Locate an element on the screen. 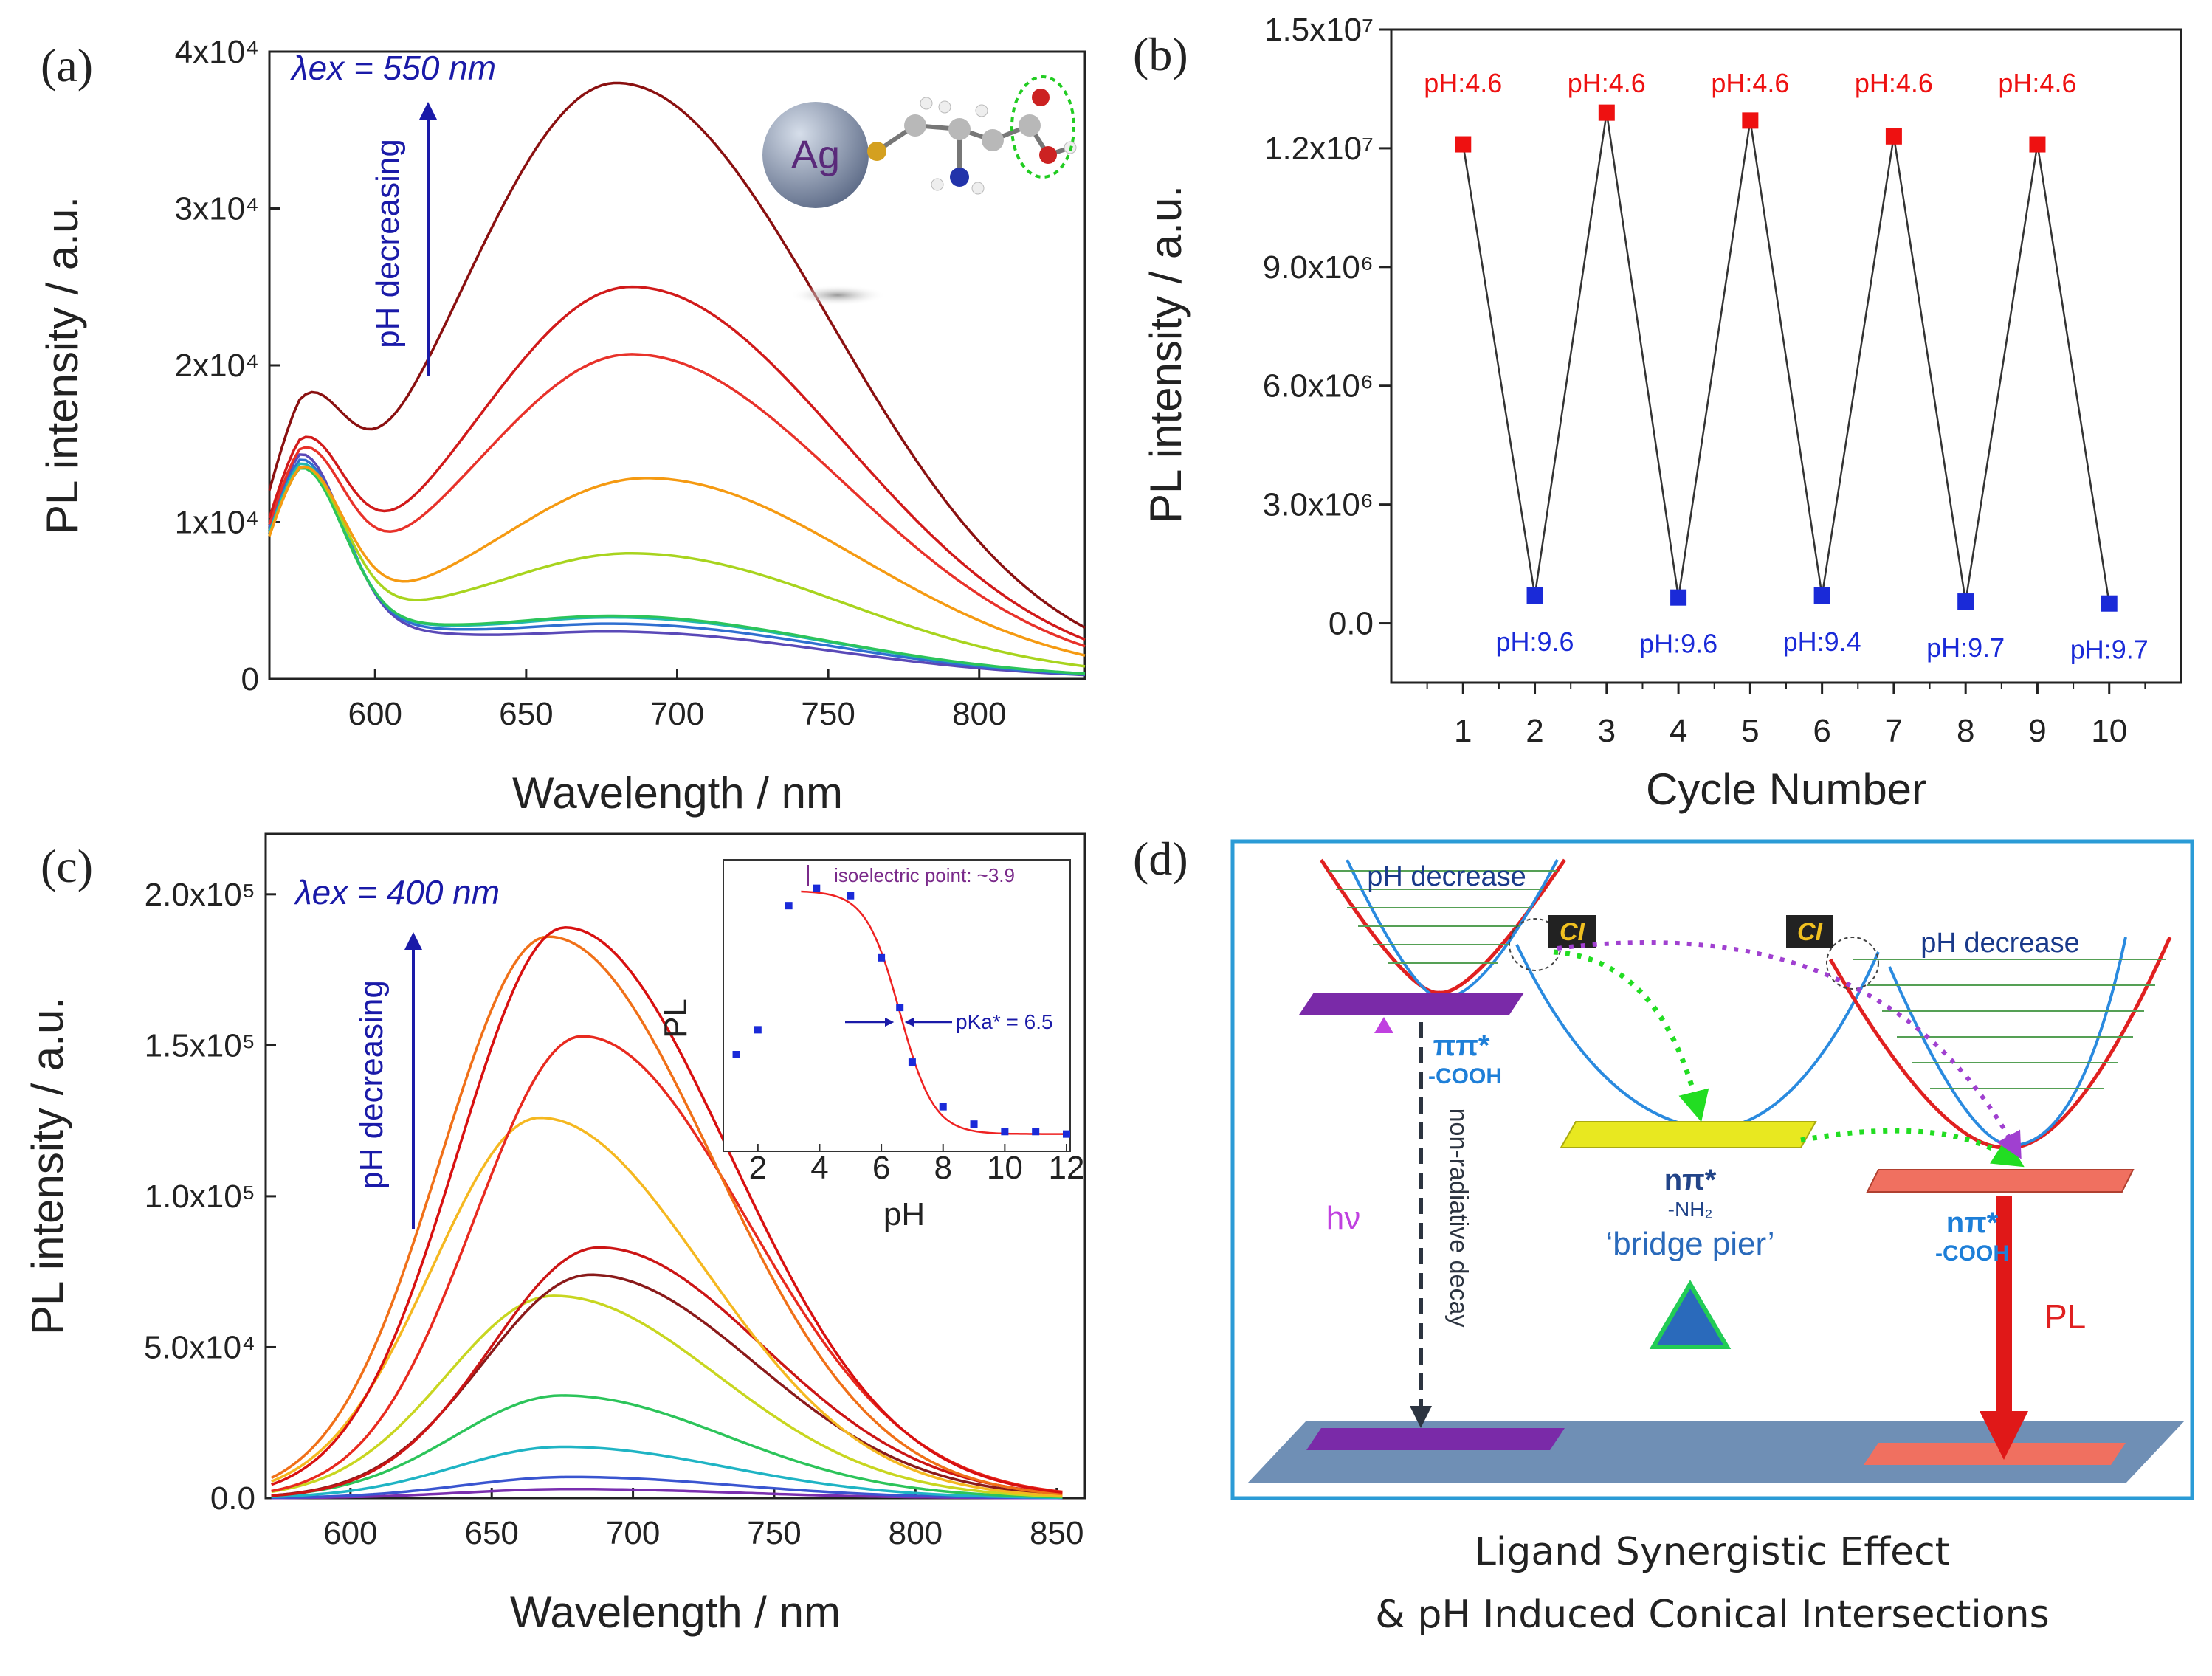 Image resolution: width=2212 pixels, height=1676 pixels. a-xtick-label: 800 is located at coordinates (979, 714).